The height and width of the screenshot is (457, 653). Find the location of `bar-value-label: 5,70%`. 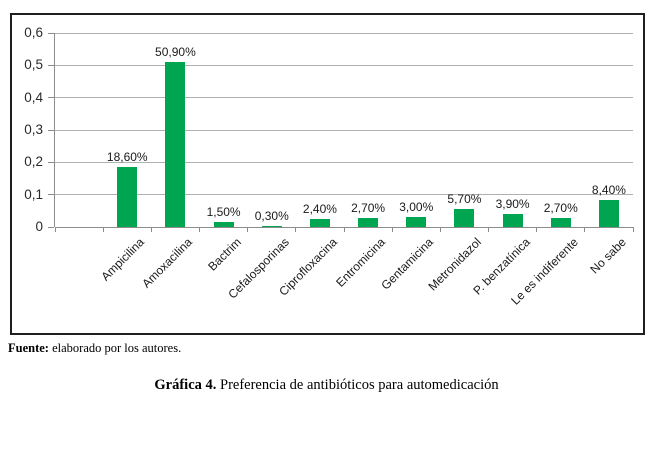

bar-value-label: 5,70% is located at coordinates (464, 198).